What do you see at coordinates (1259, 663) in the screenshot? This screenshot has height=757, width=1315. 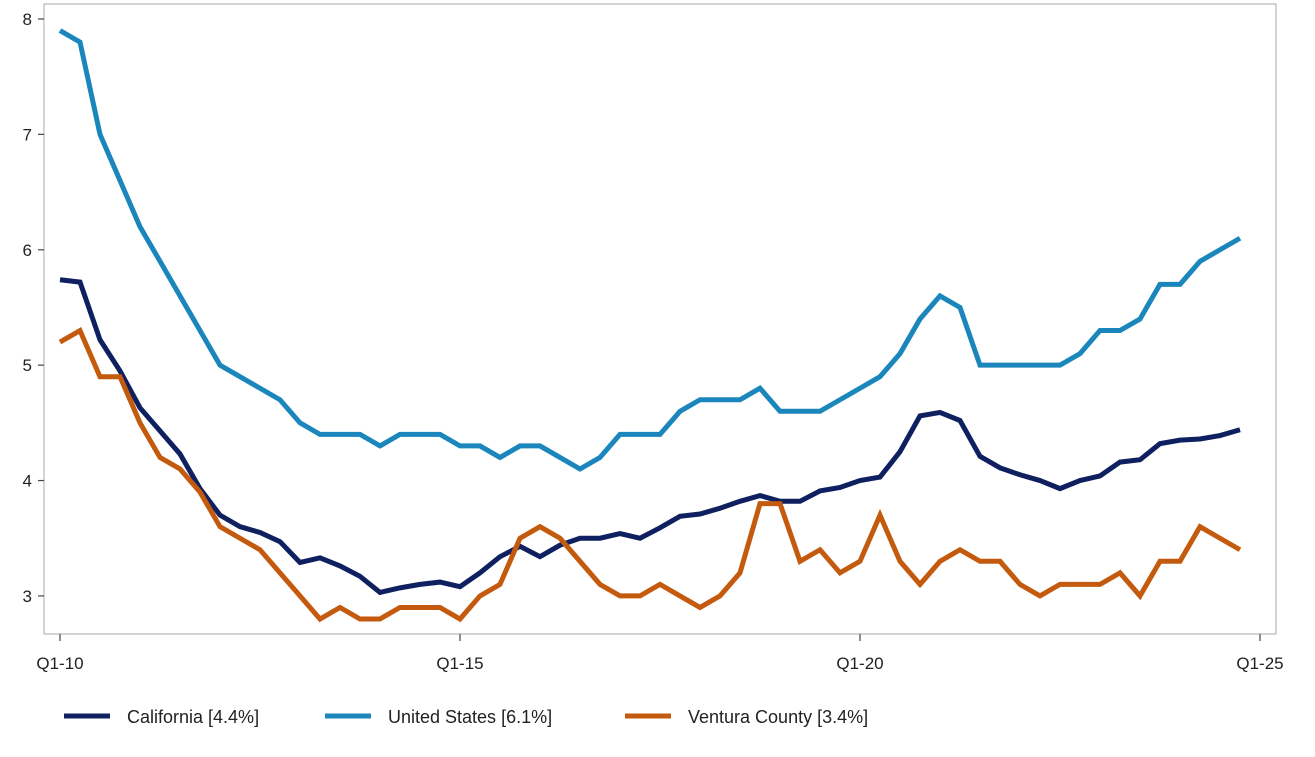 I see `x-tick-label: Q1-25` at bounding box center [1259, 663].